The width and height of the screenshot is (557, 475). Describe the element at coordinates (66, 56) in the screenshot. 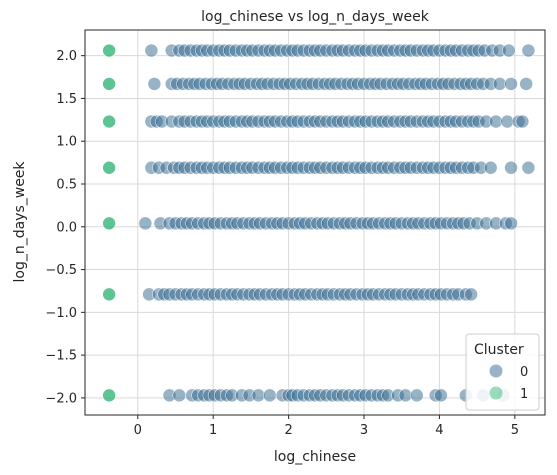

I see `y-tick-label: 2.0` at that location.